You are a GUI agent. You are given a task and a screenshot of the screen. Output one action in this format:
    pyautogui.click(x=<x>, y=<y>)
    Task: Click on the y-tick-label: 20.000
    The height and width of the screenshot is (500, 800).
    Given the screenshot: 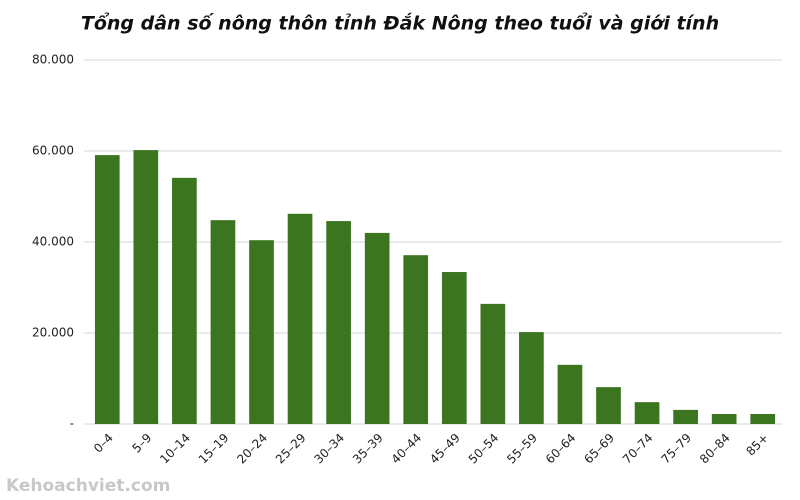 What is the action you would take?
    pyautogui.click(x=53, y=333)
    